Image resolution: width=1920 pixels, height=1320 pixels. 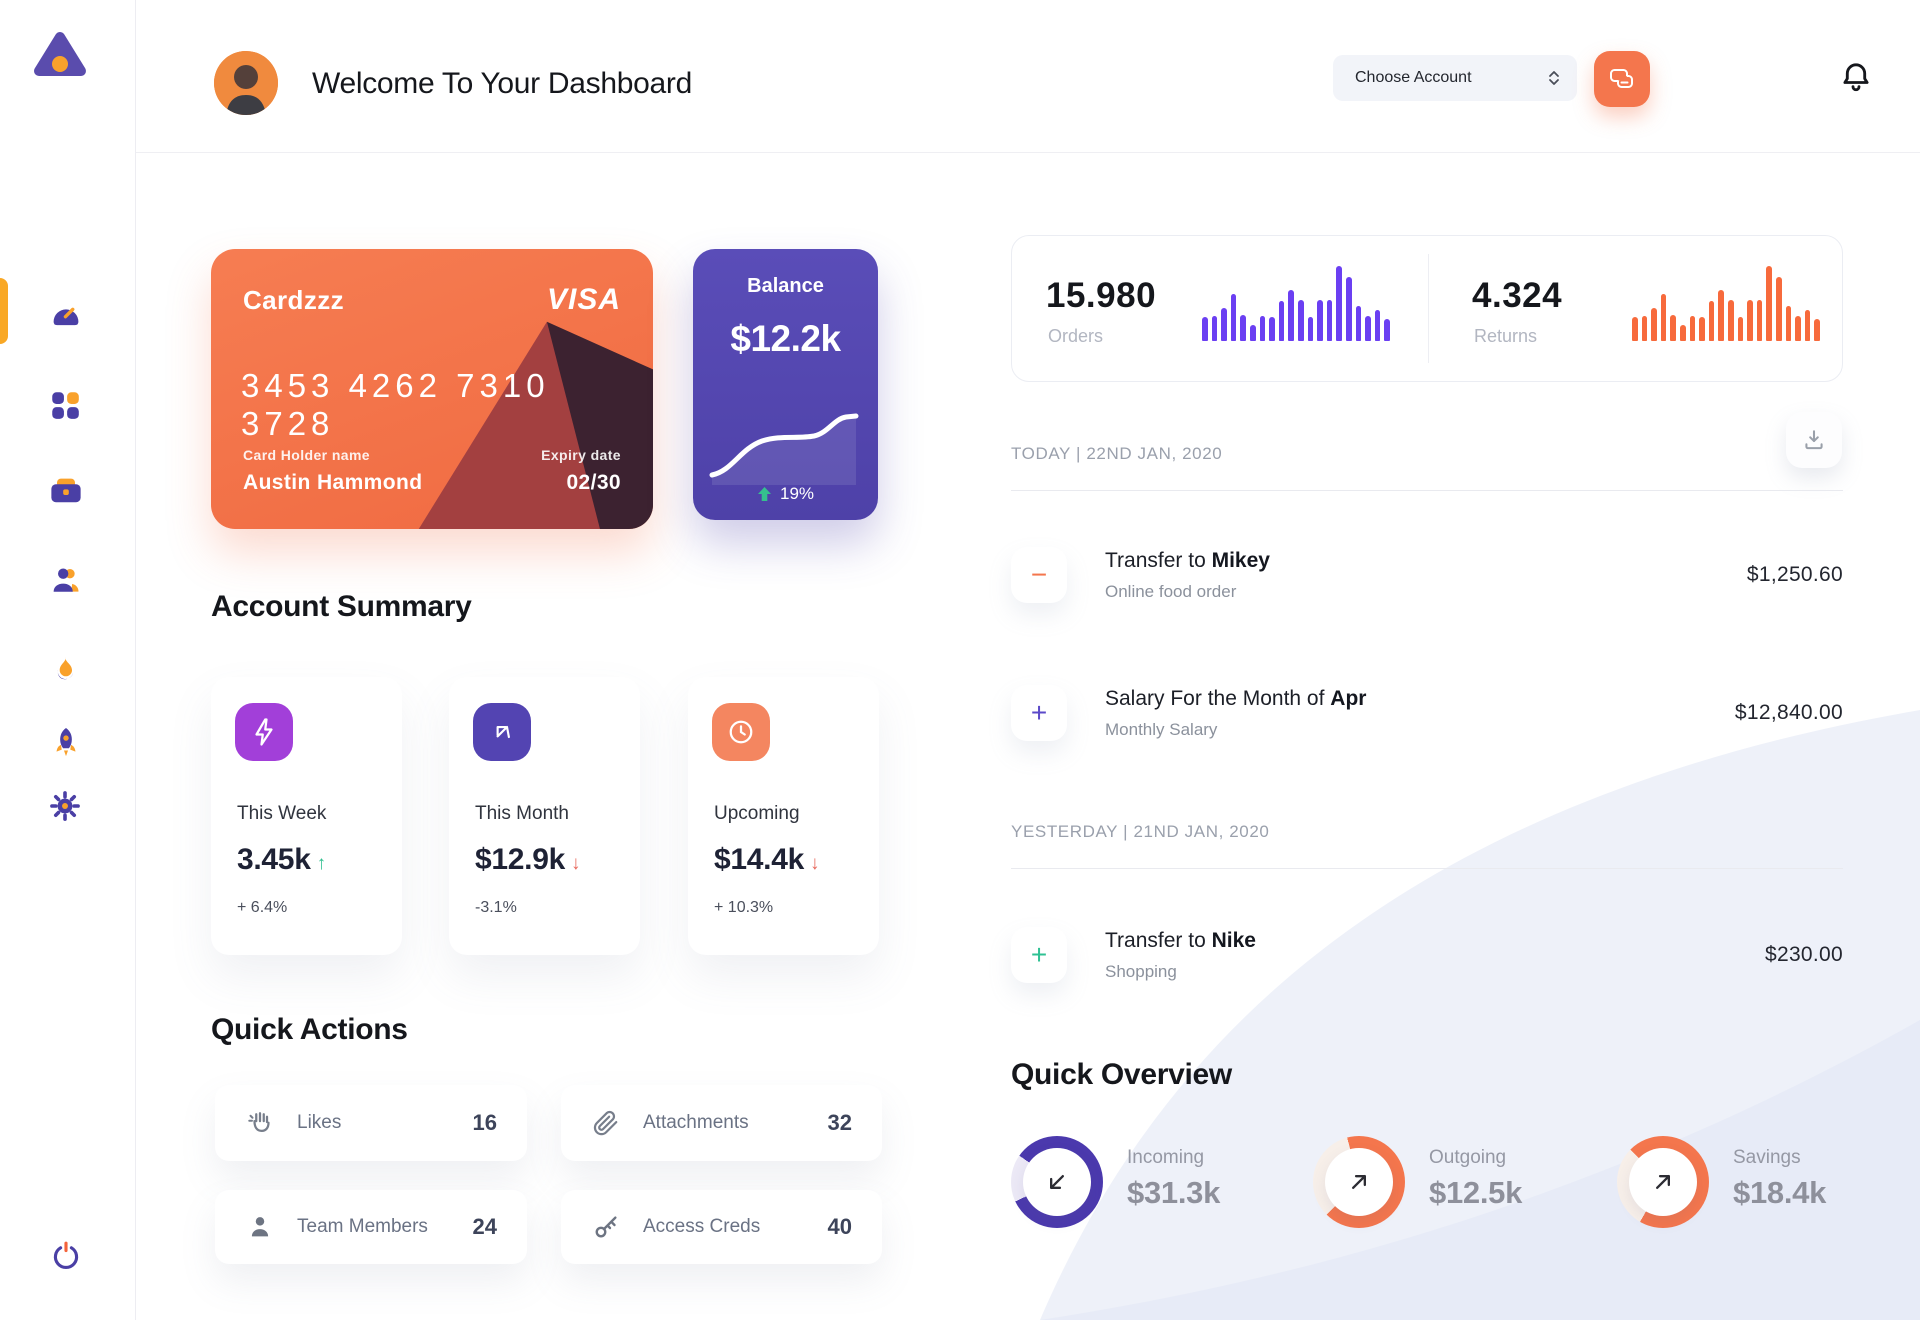 What do you see at coordinates (306, 455) in the screenshot?
I see `card-holder-label: Card Holder name` at bounding box center [306, 455].